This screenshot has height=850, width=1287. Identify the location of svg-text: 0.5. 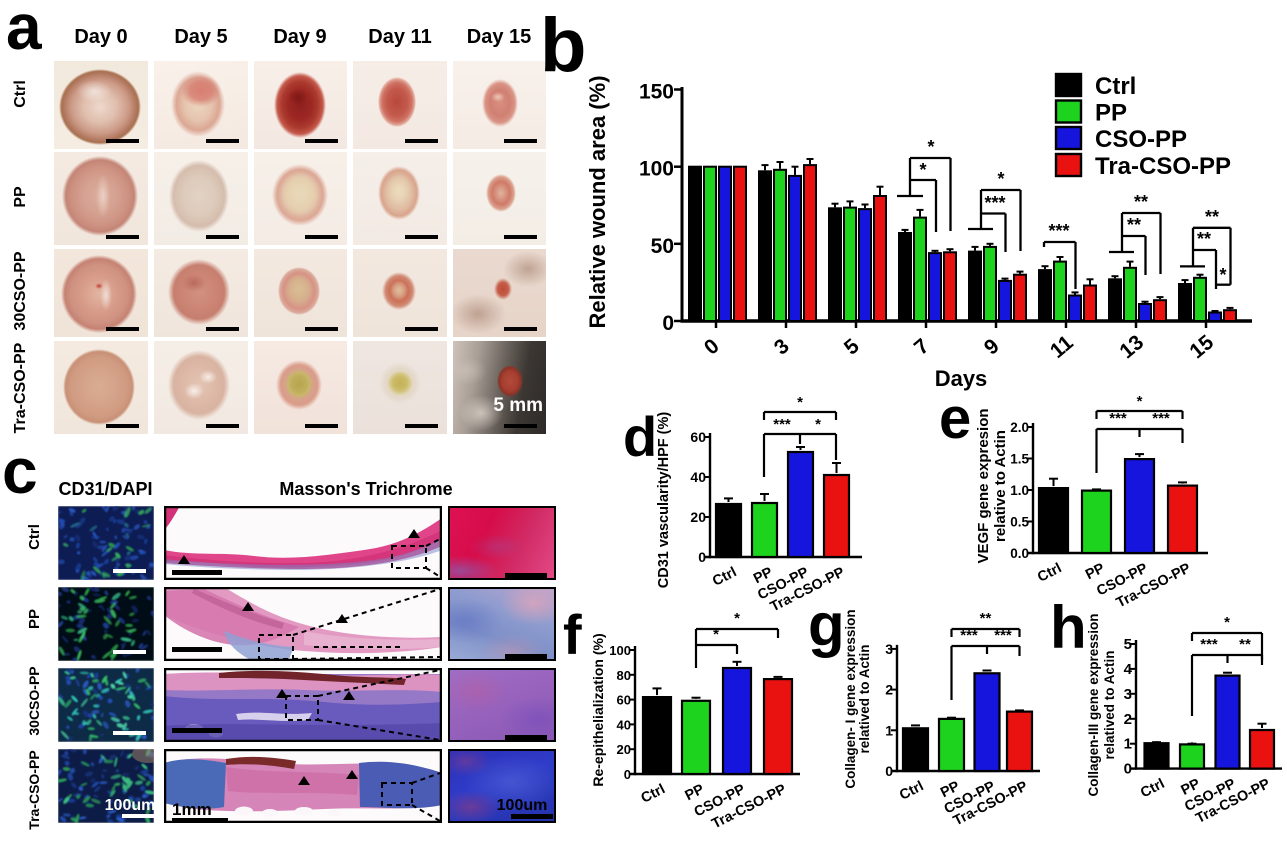
(1019, 522).